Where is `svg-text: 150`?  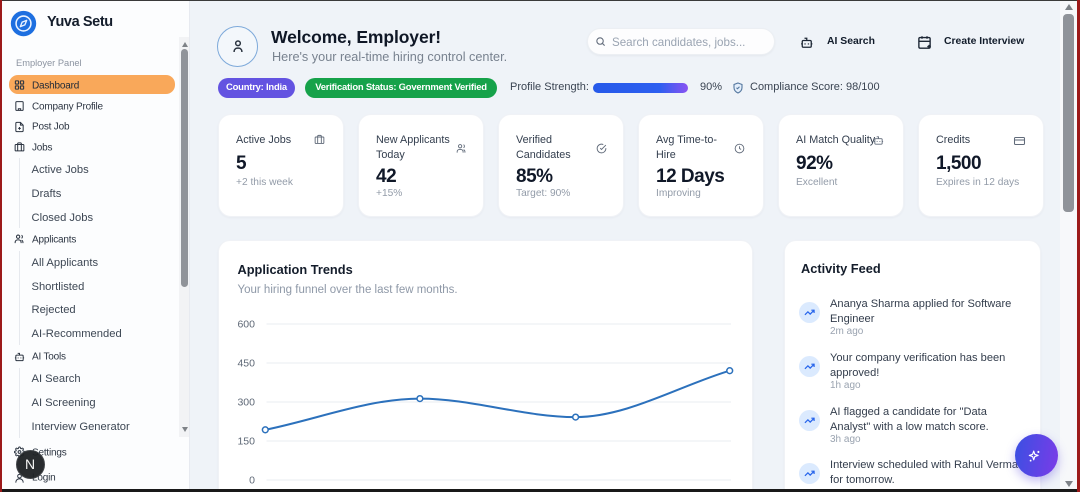 svg-text: 150 is located at coordinates (246, 442).